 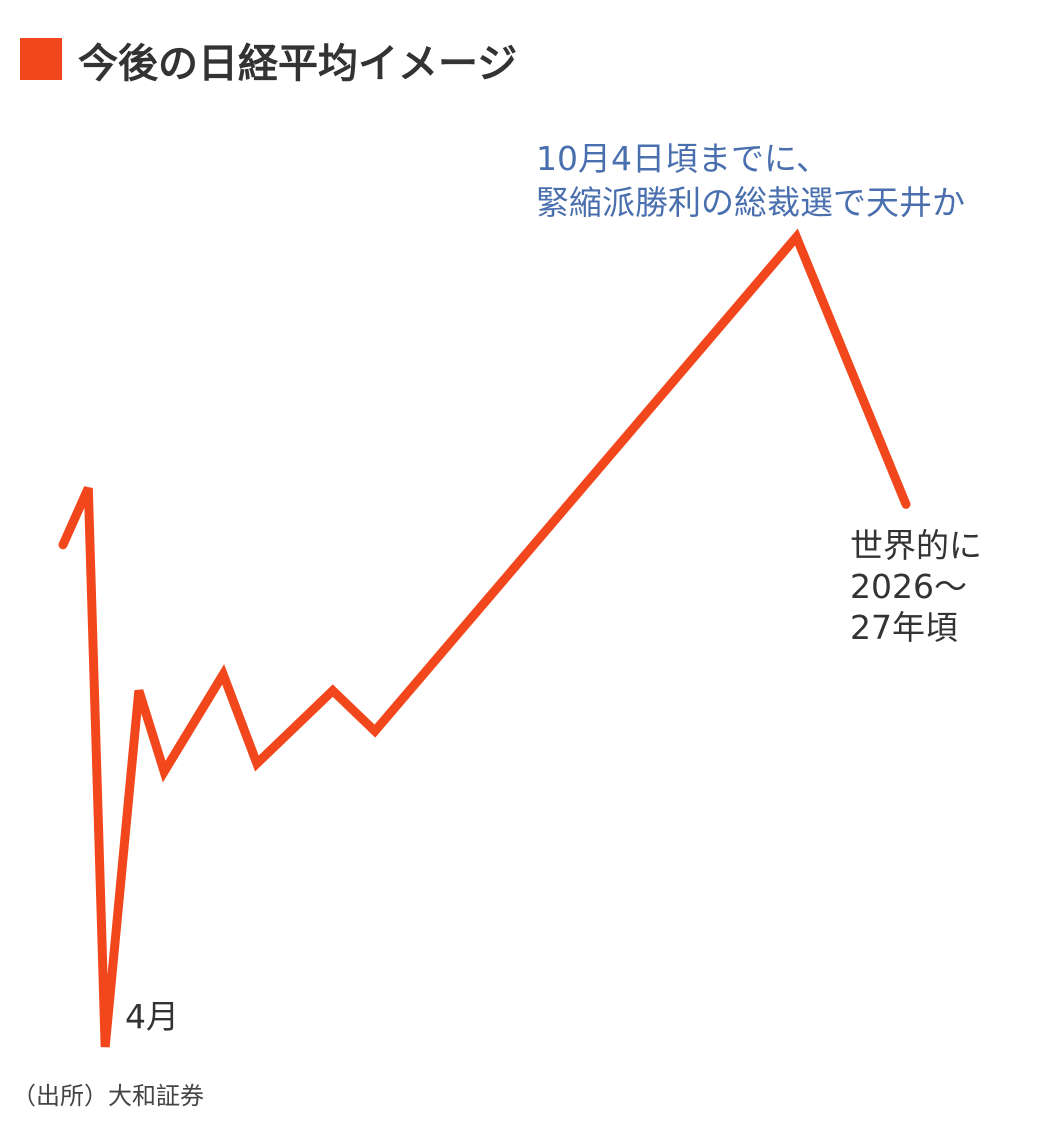 What do you see at coordinates (682, 158) in the screenshot?
I see `peak-annotation-line-1: 10月4日頃までに、` at bounding box center [682, 158].